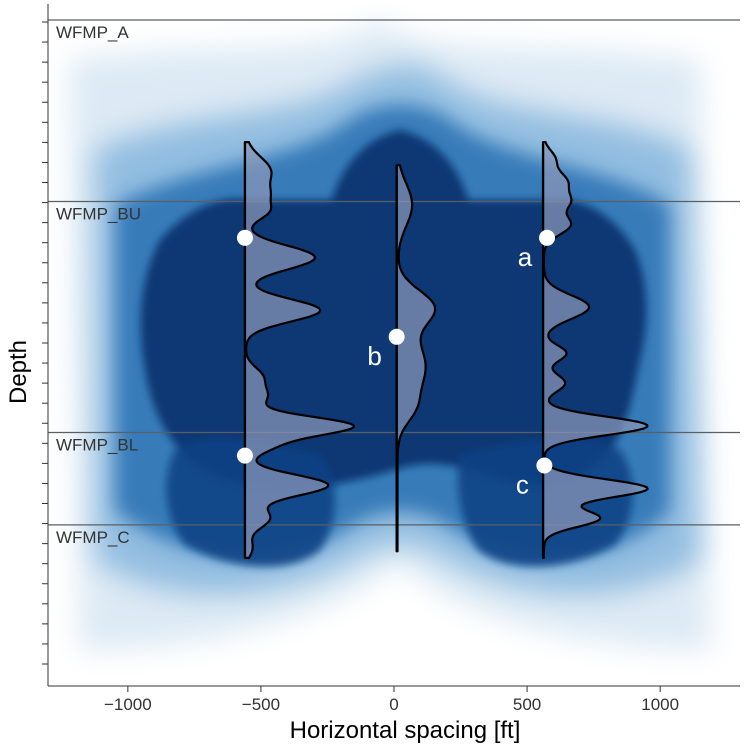 The image size is (748, 749). I want to click on formation-label-3: WFMP_C, so click(93, 537).